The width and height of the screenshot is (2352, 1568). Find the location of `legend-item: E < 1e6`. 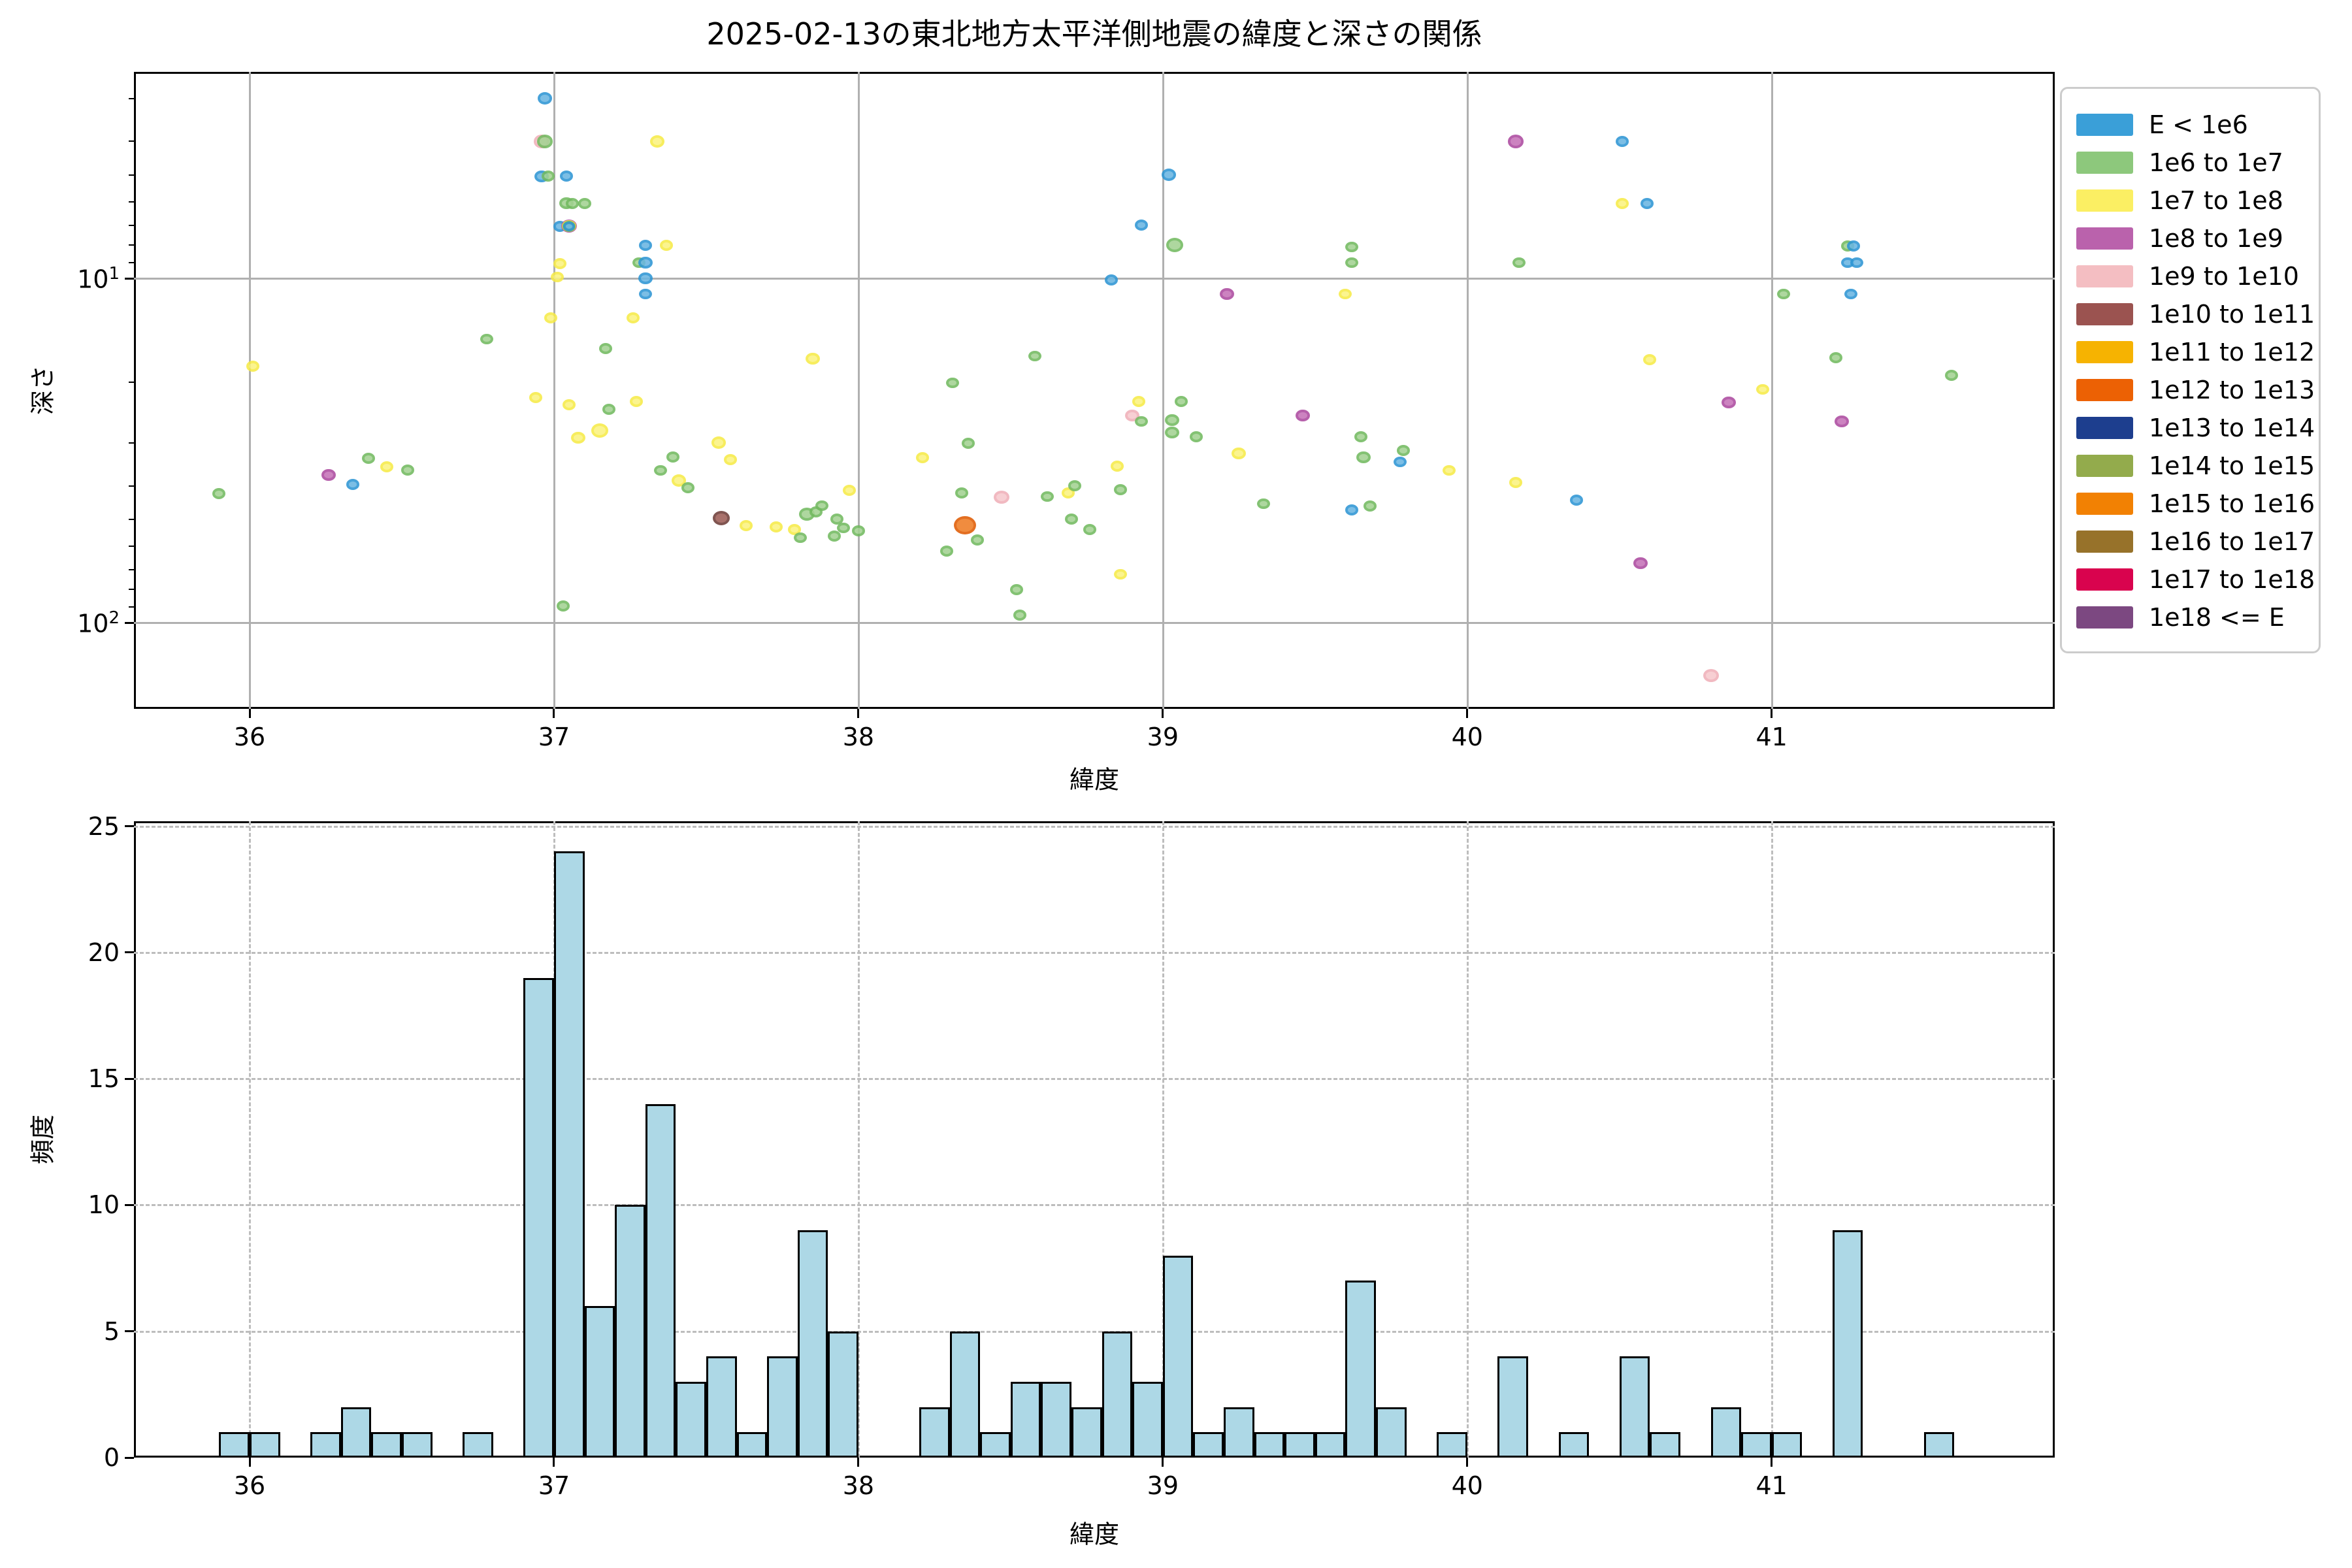

legend-item: E < 1e6 is located at coordinates (2197, 125).